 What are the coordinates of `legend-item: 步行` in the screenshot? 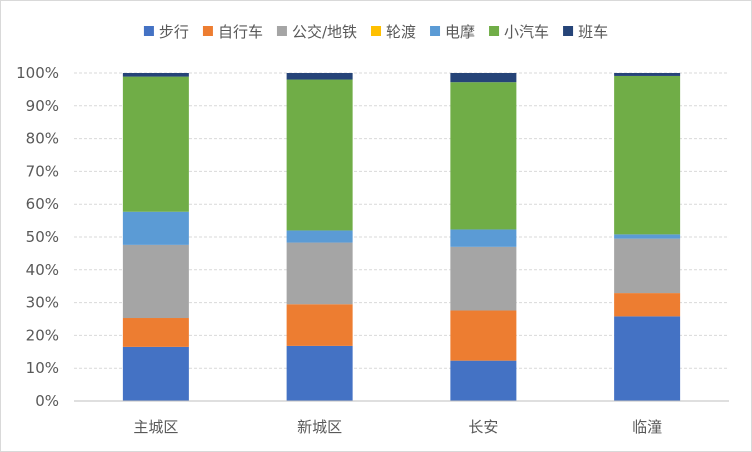 It's located at (166, 32).